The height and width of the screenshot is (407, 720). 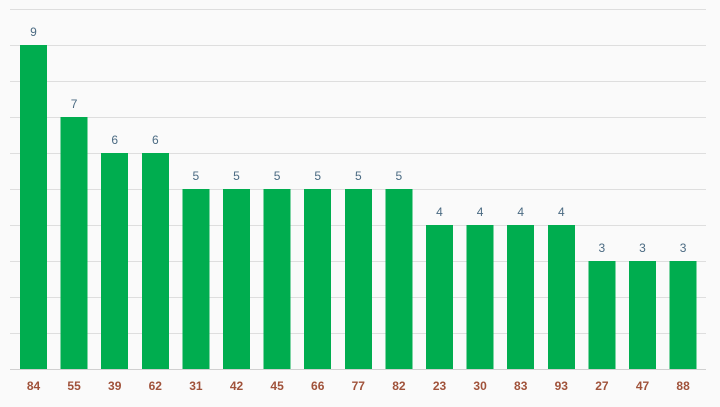 What do you see at coordinates (114, 140) in the screenshot?
I see `value-label-39: 6` at bounding box center [114, 140].